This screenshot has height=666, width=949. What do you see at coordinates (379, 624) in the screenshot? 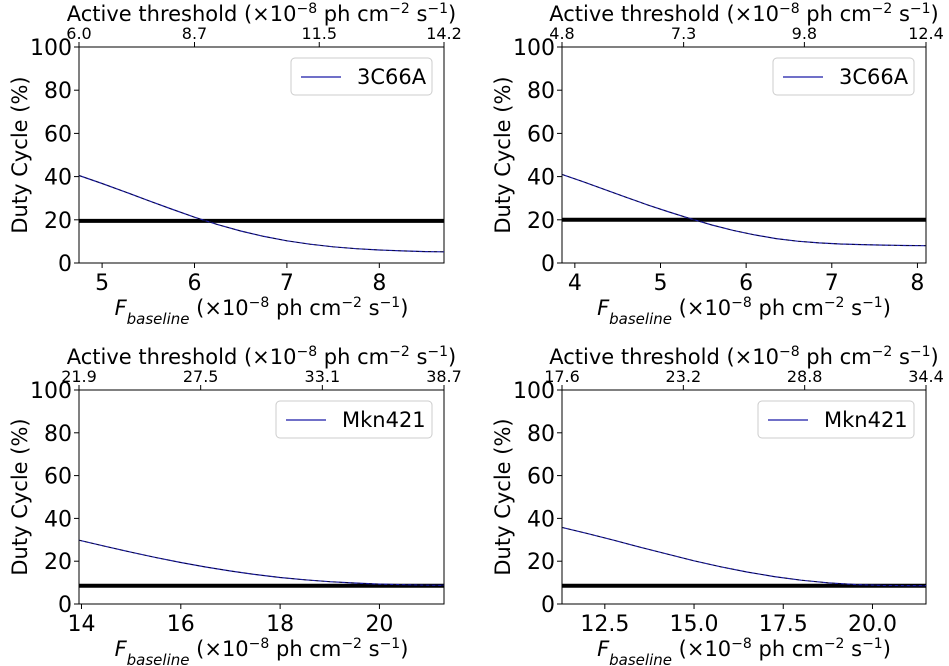
I see `x-tick-label: 20` at bounding box center [379, 624].